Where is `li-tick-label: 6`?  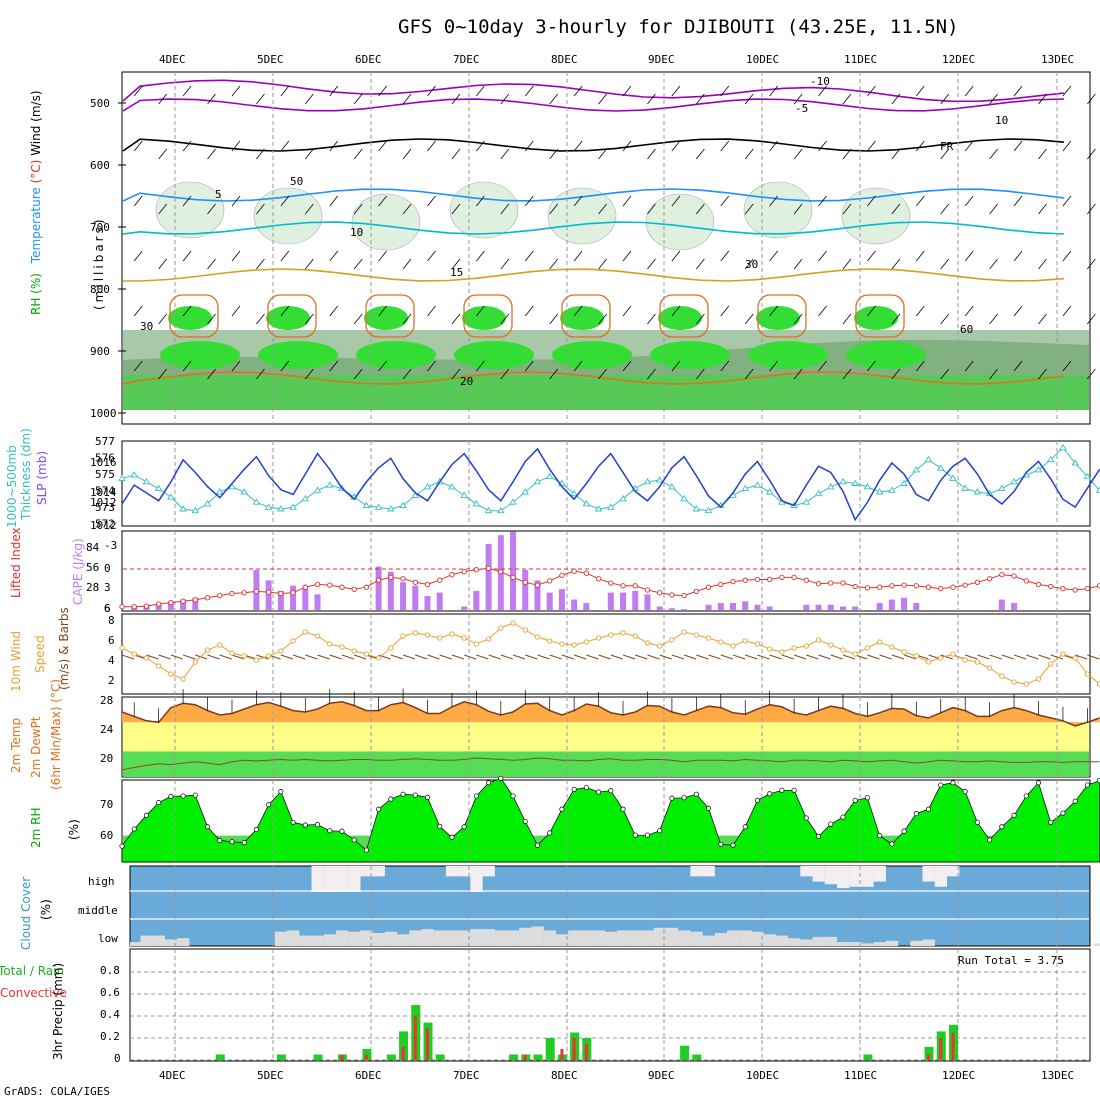
li-tick-label: 6 is located at coordinates (107, 608).